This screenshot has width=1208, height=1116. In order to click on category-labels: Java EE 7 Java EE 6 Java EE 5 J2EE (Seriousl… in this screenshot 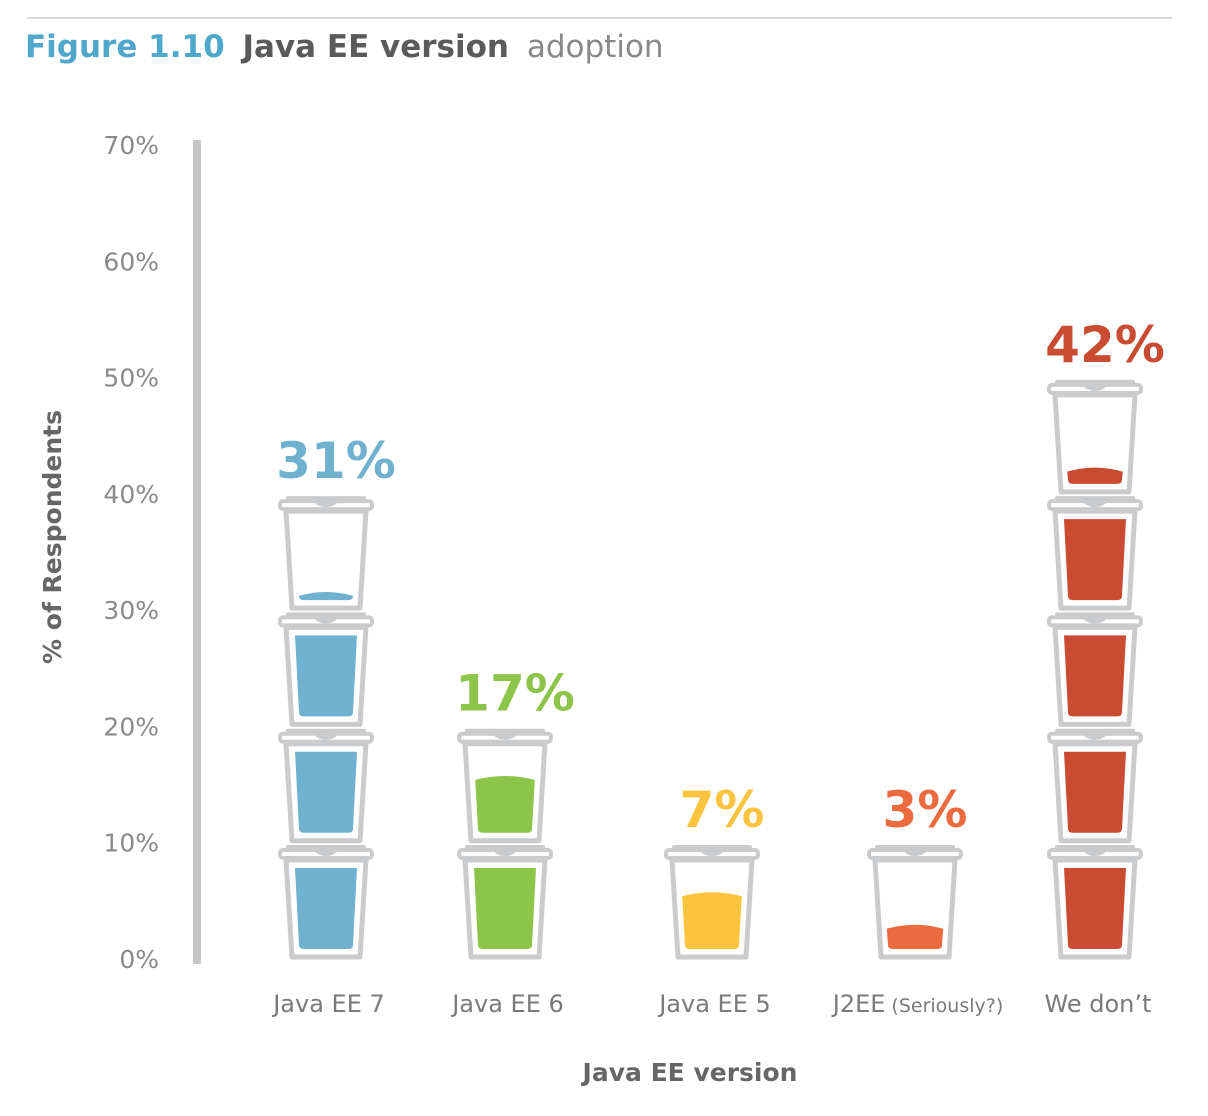, I will do `click(711, 1004)`.